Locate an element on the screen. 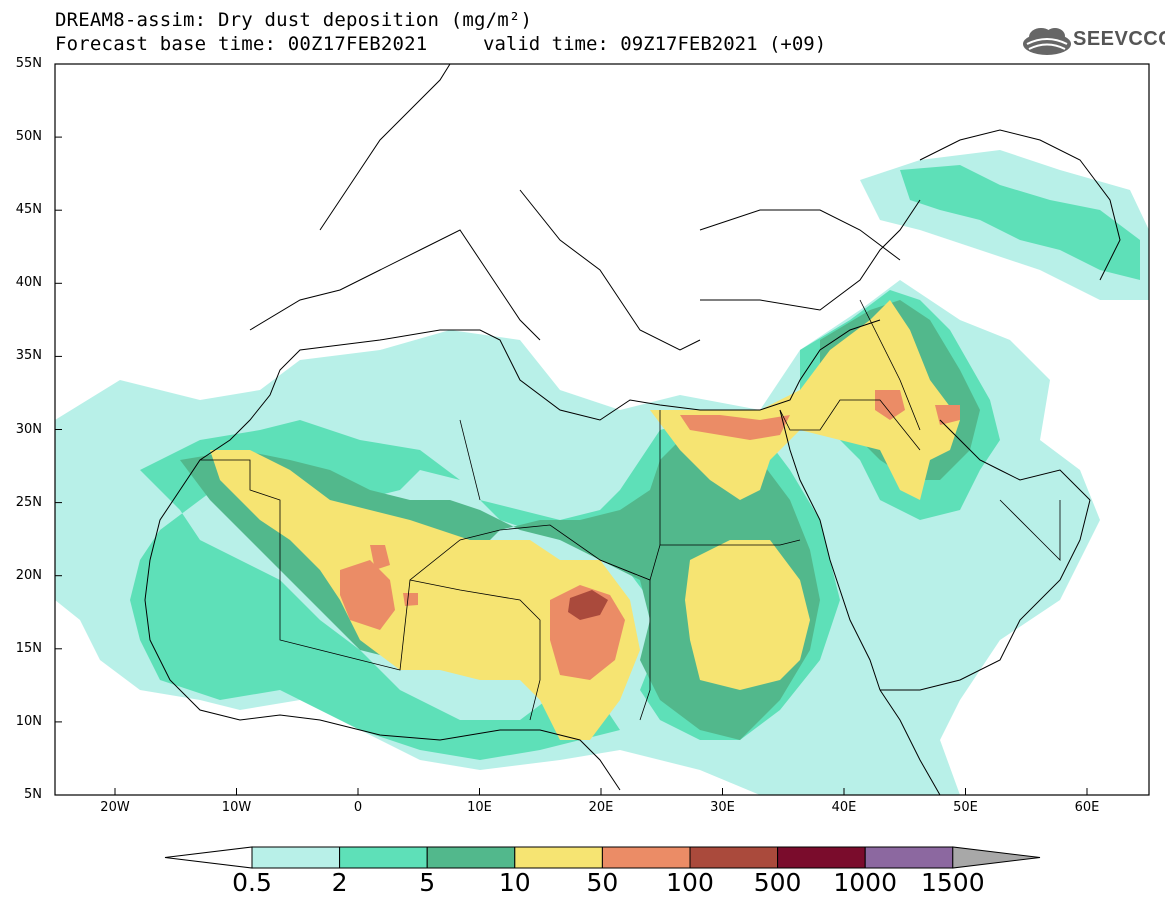 The width and height of the screenshot is (1165, 907). logo-text: SEEVCCC is located at coordinates (1119, 39).